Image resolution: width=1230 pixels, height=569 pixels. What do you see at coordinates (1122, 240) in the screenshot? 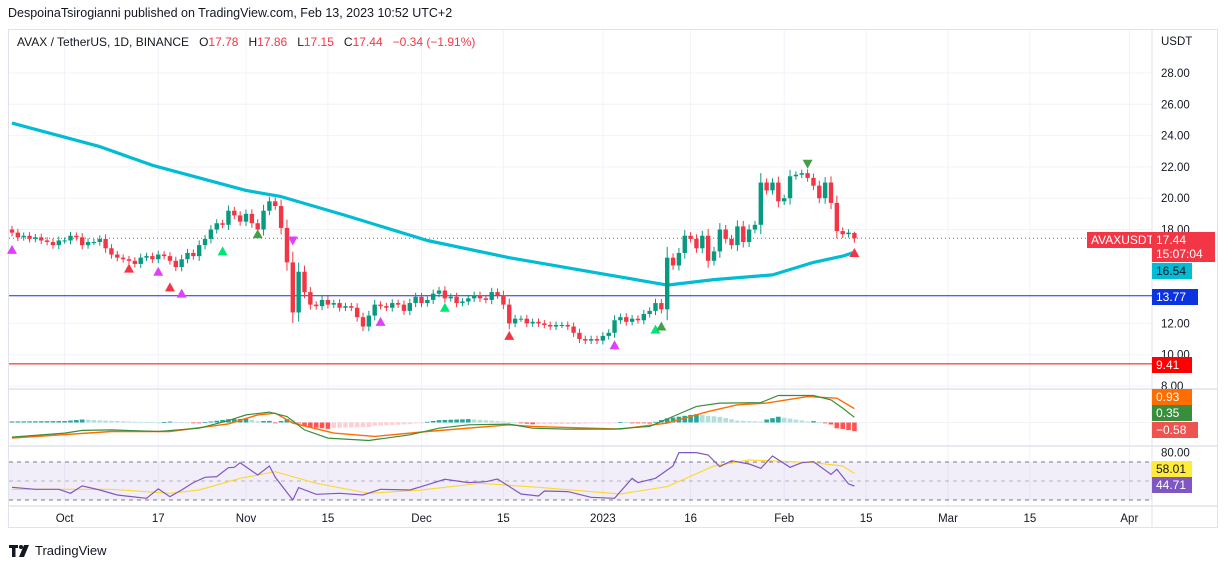
I see `symbol-price-tag: AVAXUSDT` at bounding box center [1122, 240].